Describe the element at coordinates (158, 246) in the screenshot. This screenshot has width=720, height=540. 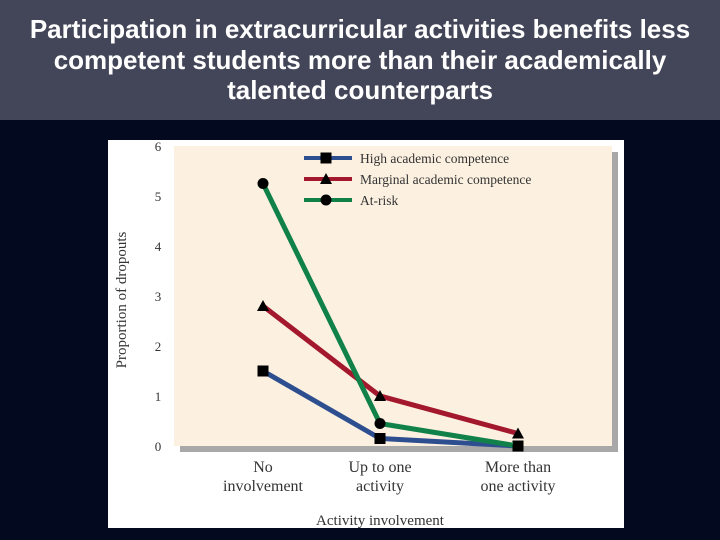
I see `y-tick-label: 4` at that location.